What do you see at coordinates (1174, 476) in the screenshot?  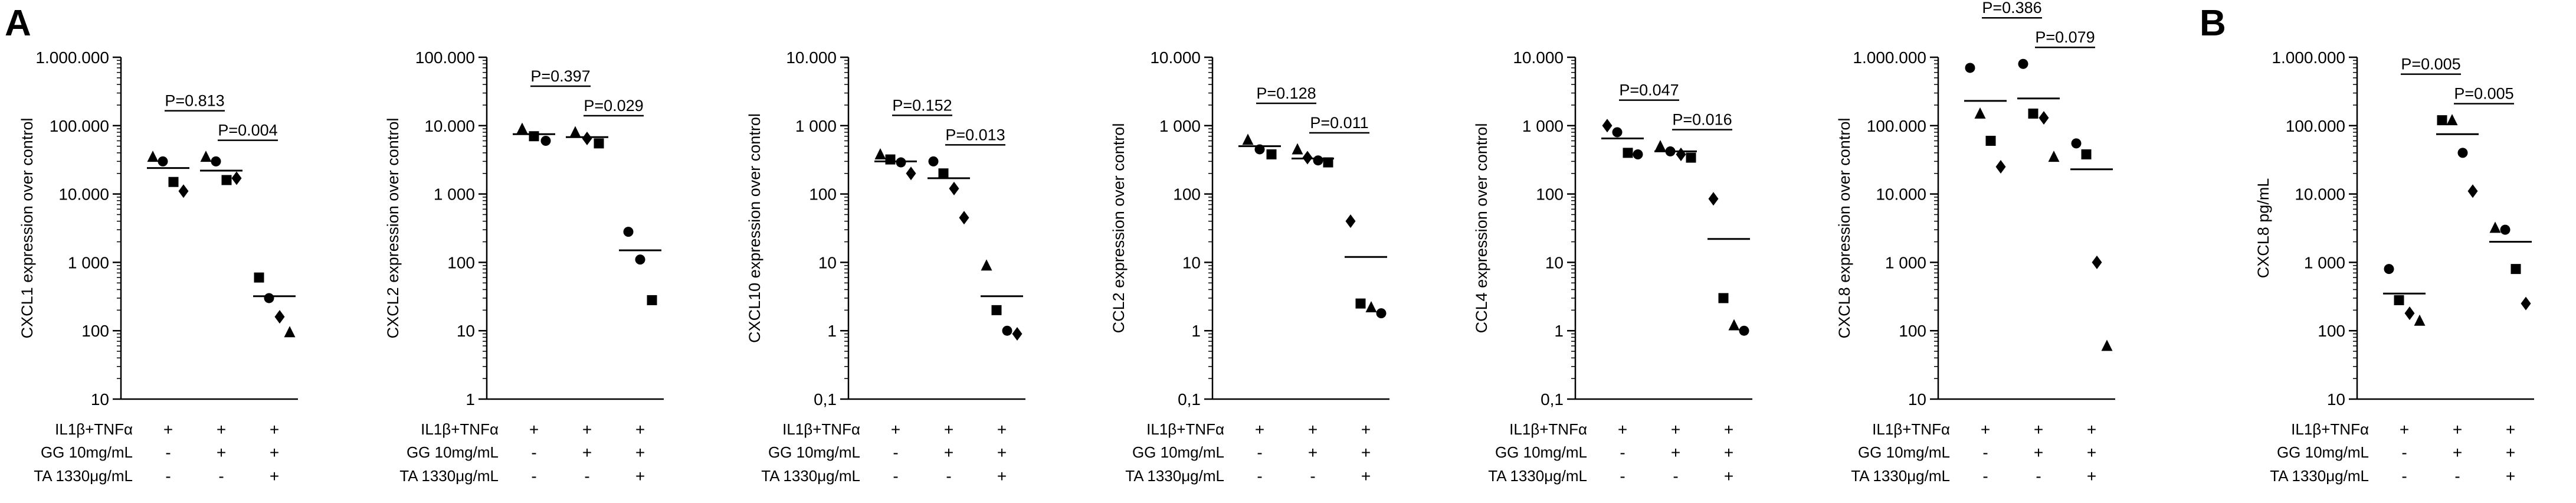 I see `condition-label: TA 1330μg/mL` at bounding box center [1174, 476].